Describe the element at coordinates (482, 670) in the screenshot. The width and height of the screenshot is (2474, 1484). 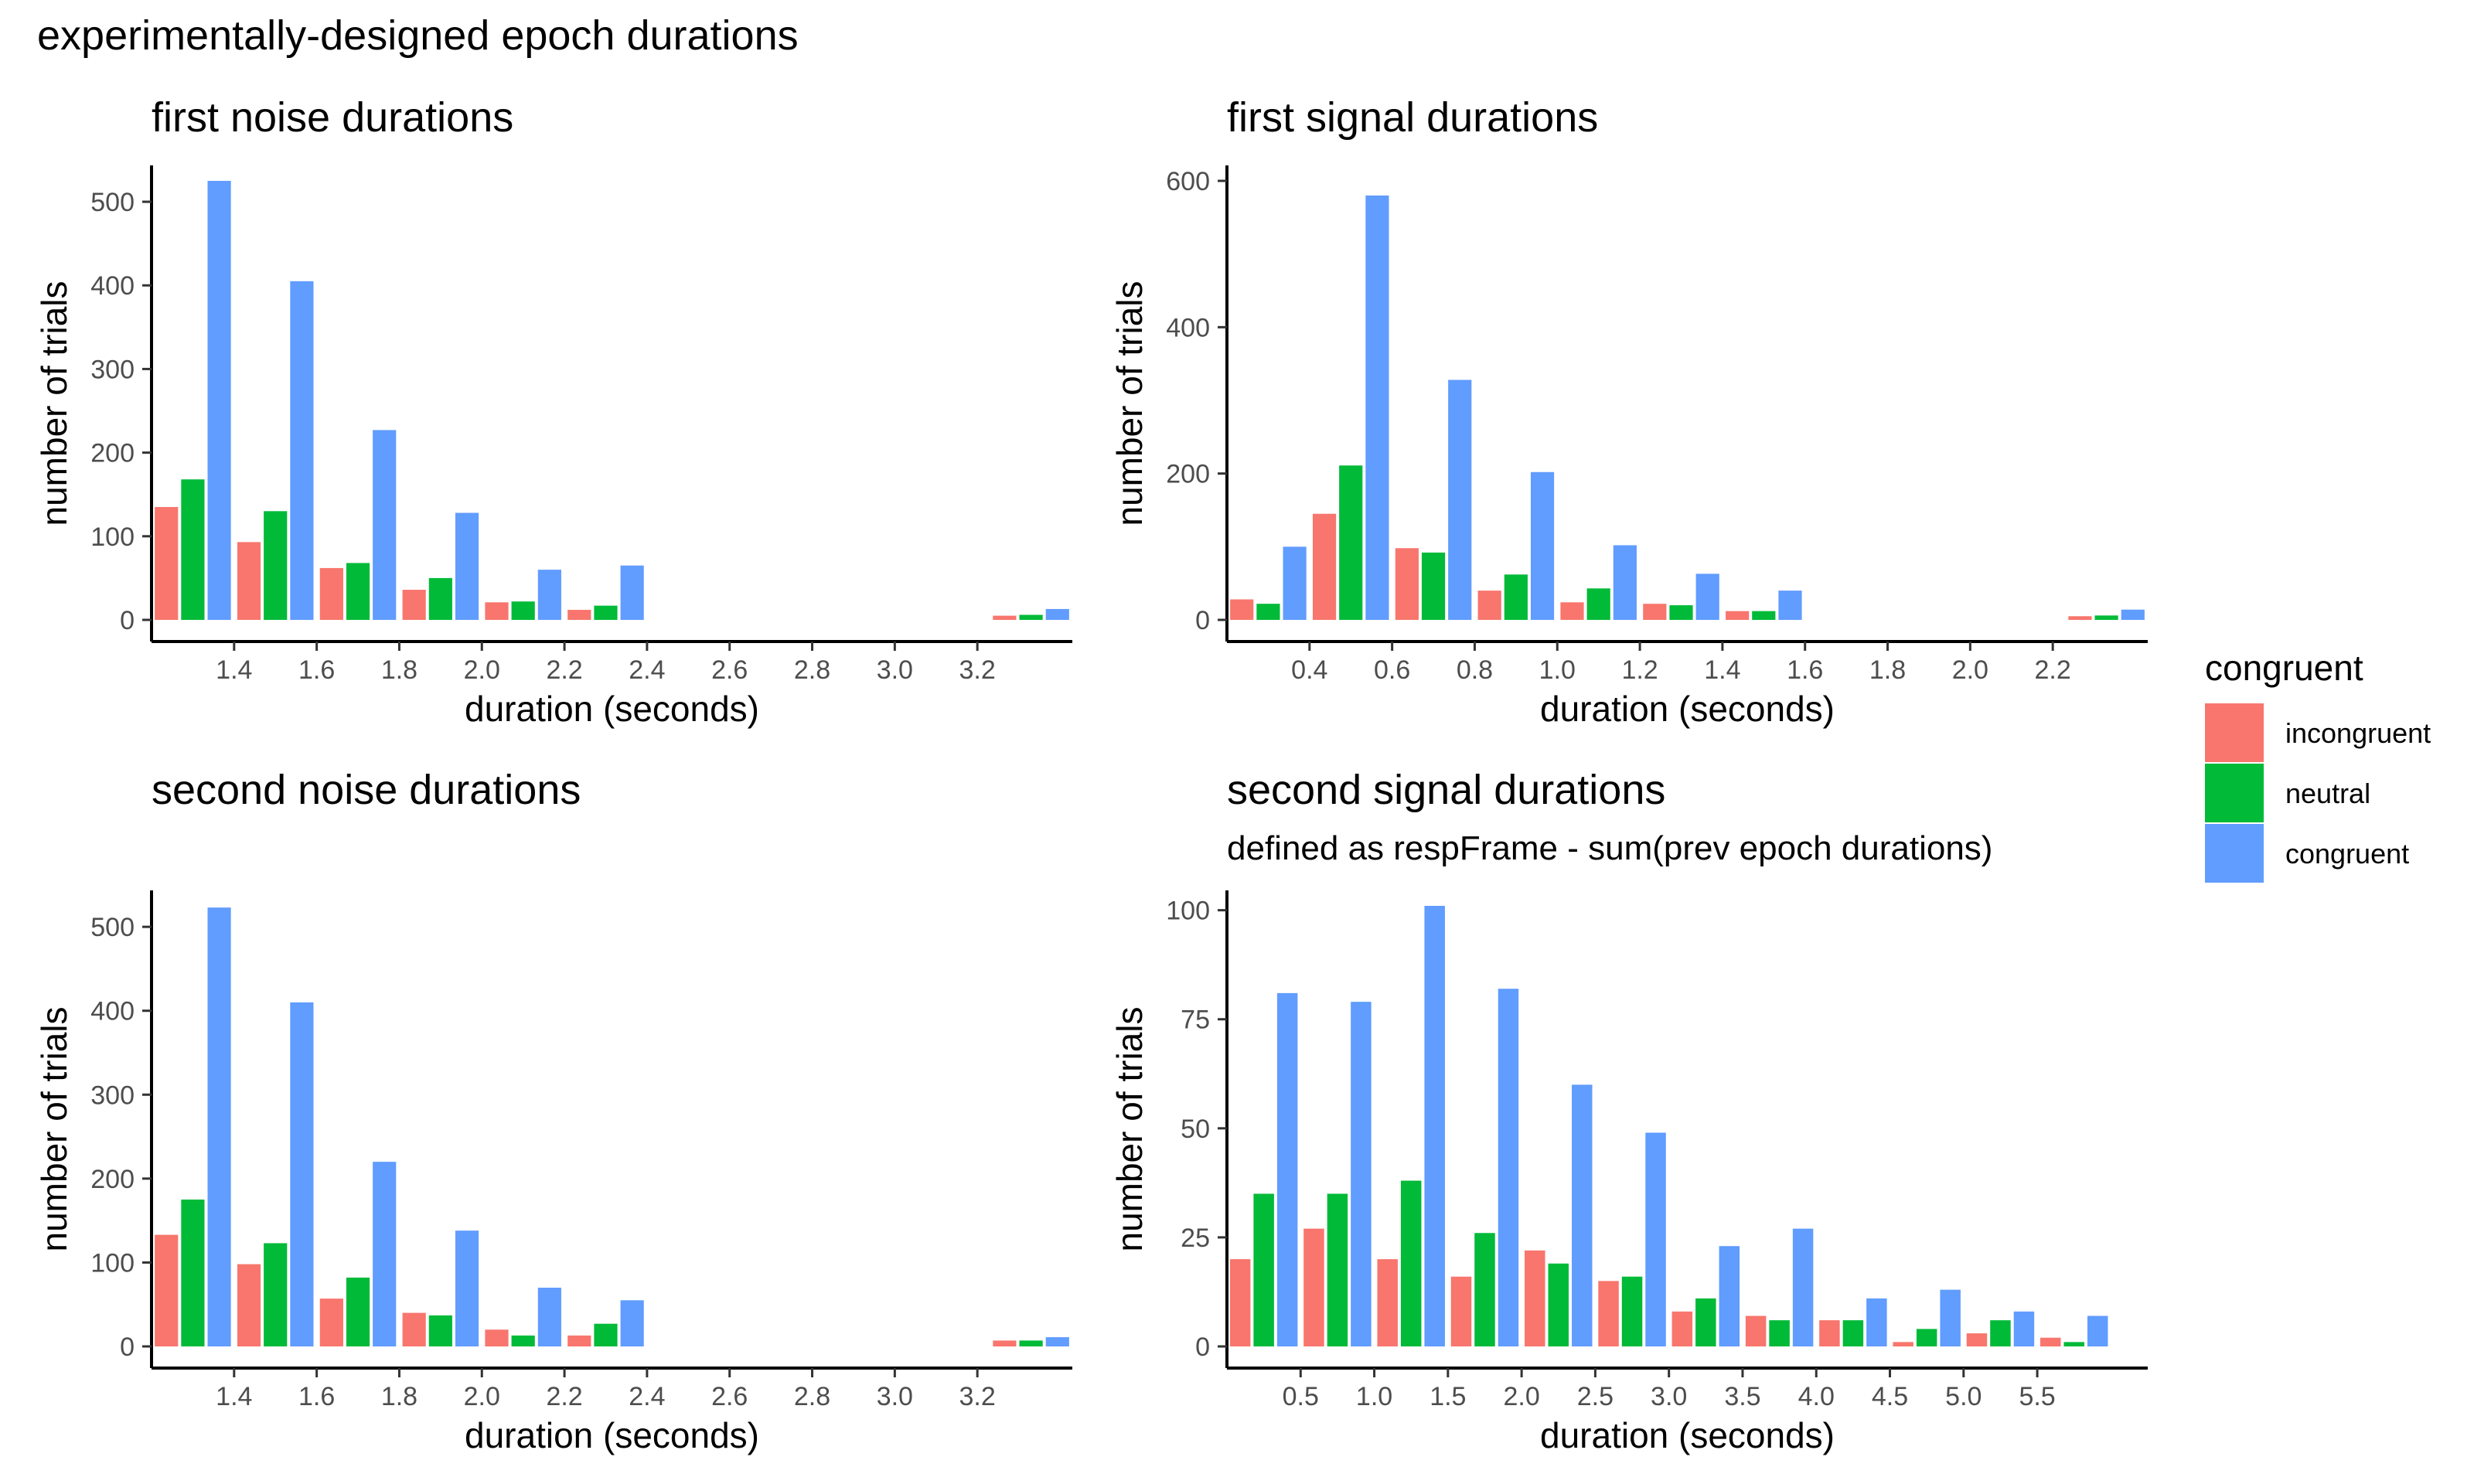
I see `x-tick-label: 2.0` at that location.